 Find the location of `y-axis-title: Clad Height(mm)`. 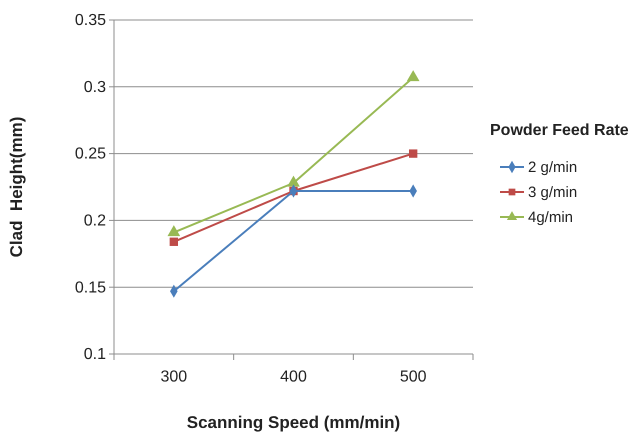

y-axis-title: Clad Height(mm) is located at coordinates (16, 187).